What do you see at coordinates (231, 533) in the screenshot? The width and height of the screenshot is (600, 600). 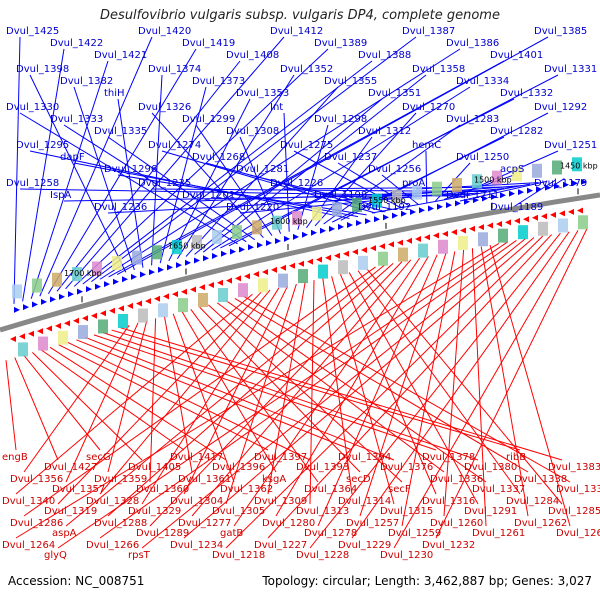 I see `gene-label: gatB` at bounding box center [231, 533].